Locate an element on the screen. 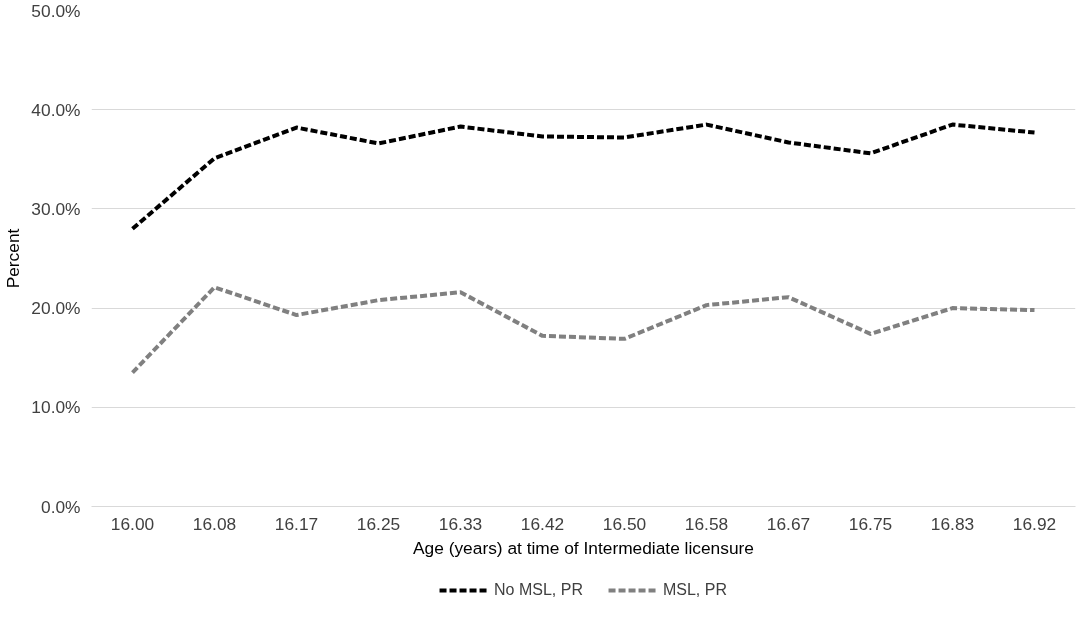 This screenshot has width=1085, height=637. y-tick-label: 20.0% is located at coordinates (56, 308).